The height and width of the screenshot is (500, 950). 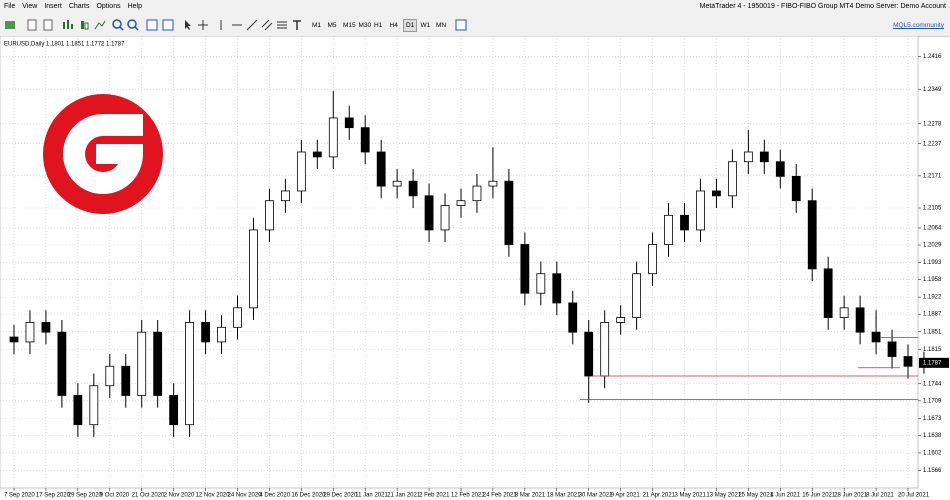 What do you see at coordinates (410, 25) in the screenshot?
I see `timeframe-button: D1` at bounding box center [410, 25].